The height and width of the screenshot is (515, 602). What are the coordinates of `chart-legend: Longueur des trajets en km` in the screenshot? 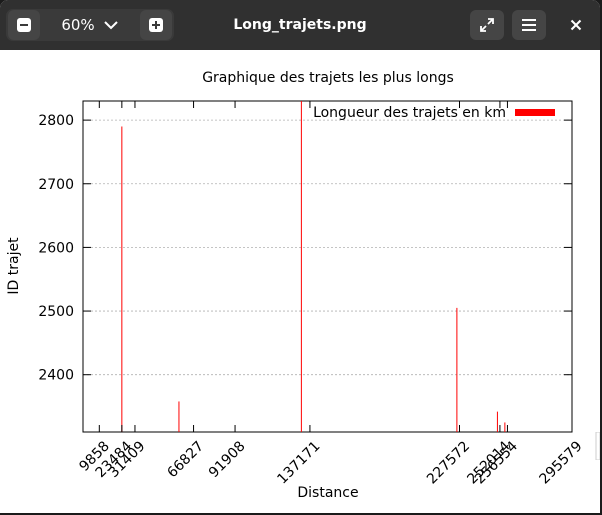 It's located at (434, 113).